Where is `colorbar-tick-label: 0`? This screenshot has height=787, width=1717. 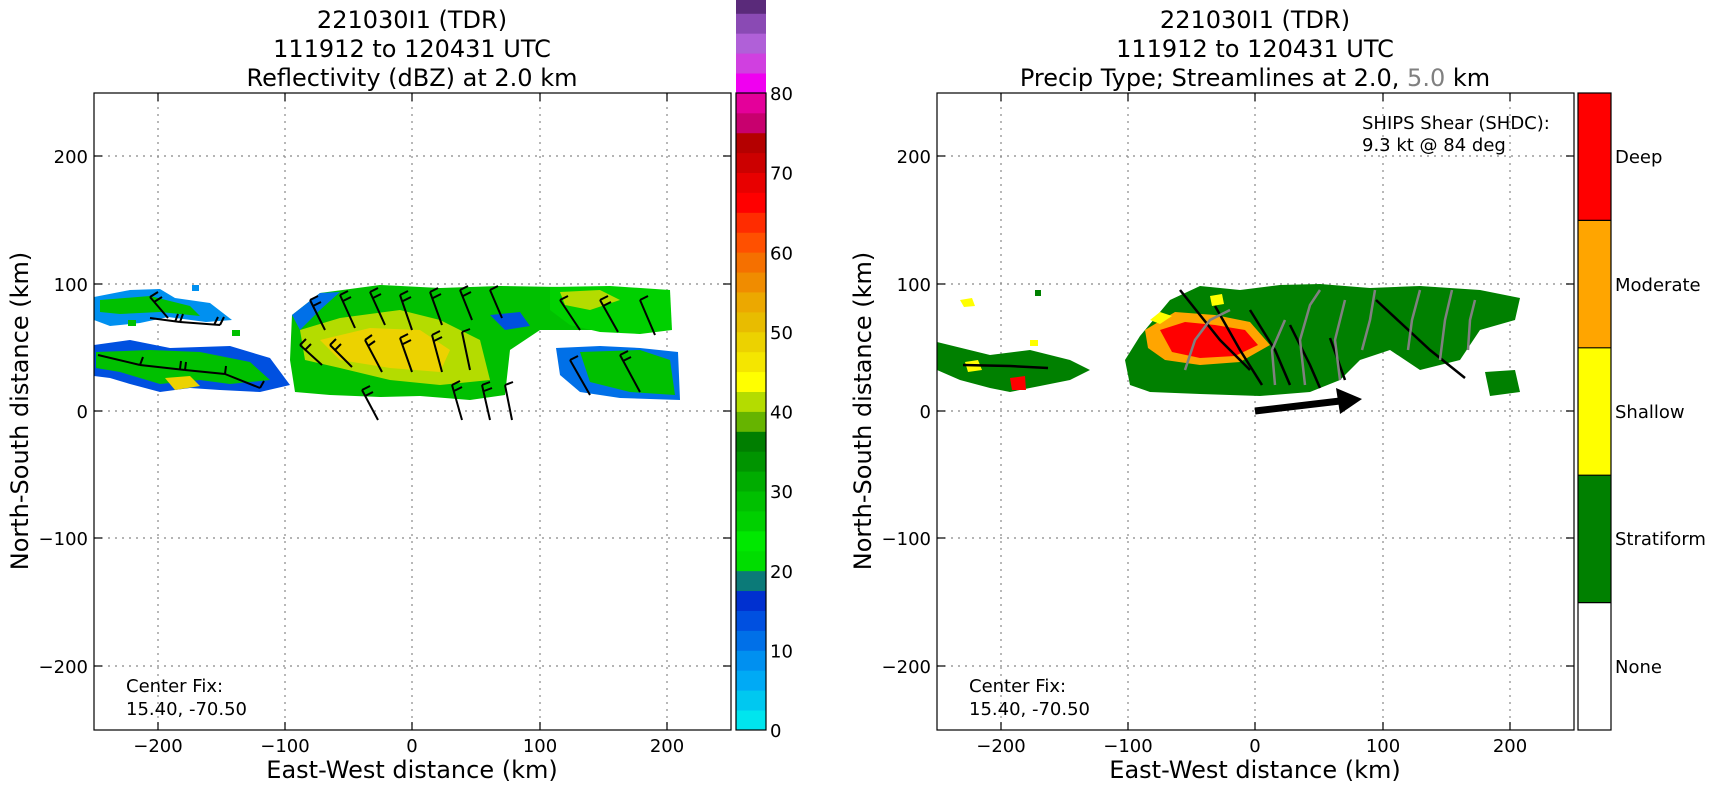 colorbar-tick-label: 0 is located at coordinates (775, 731).